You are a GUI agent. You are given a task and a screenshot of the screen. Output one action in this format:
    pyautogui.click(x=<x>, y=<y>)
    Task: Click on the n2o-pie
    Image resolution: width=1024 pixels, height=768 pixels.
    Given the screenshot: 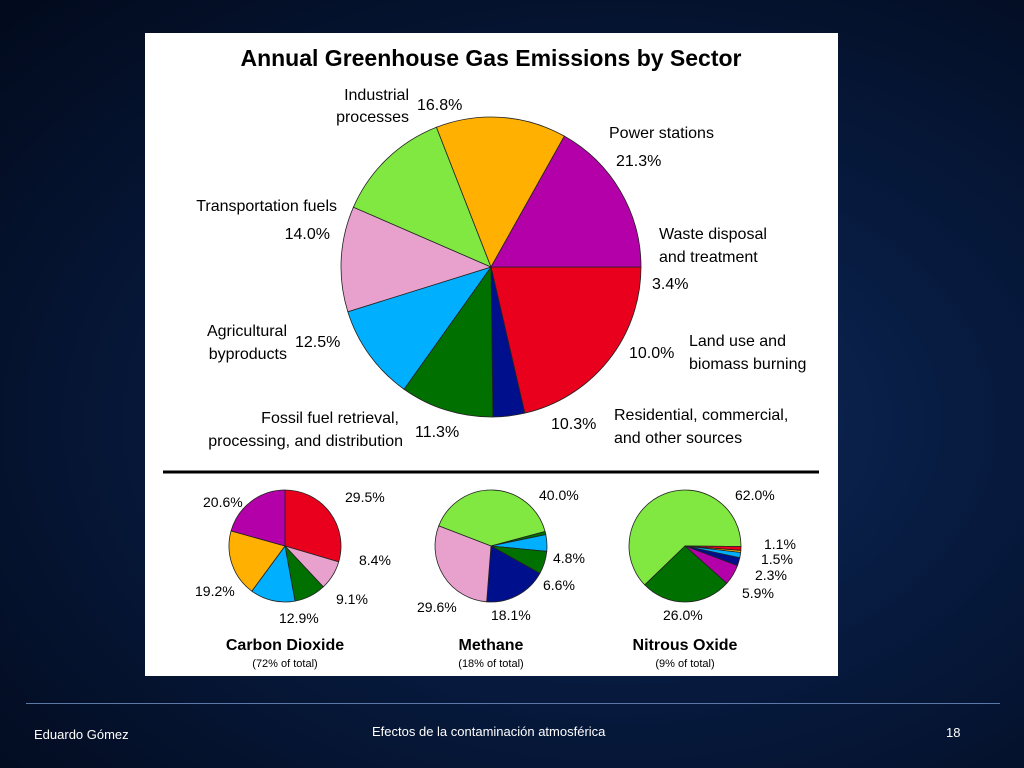 What is the action you would take?
    pyautogui.click(x=685, y=546)
    